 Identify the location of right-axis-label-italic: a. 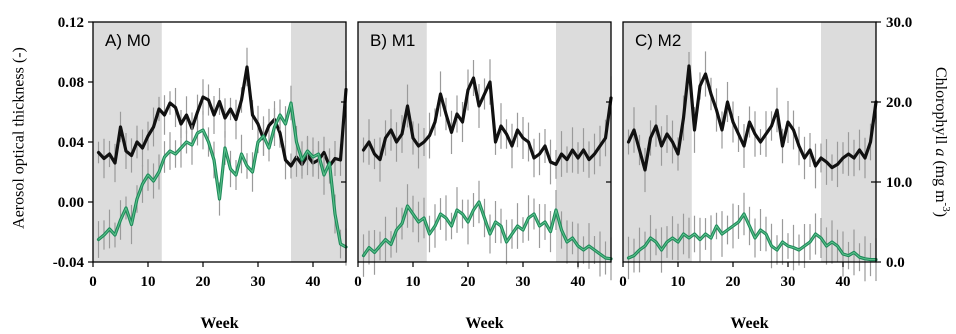
(940, 152).